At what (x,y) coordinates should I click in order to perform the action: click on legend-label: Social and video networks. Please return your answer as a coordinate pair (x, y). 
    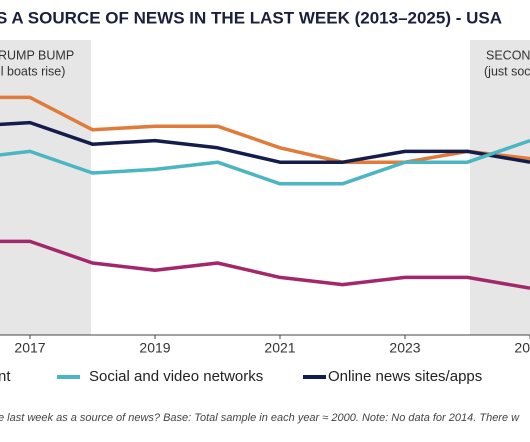
    Looking at the image, I should click on (176, 376).